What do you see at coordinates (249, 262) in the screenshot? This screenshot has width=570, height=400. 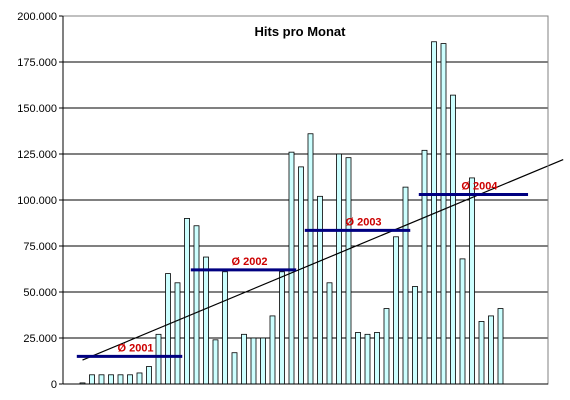 I see `average-label: Ø 2002` at bounding box center [249, 262].